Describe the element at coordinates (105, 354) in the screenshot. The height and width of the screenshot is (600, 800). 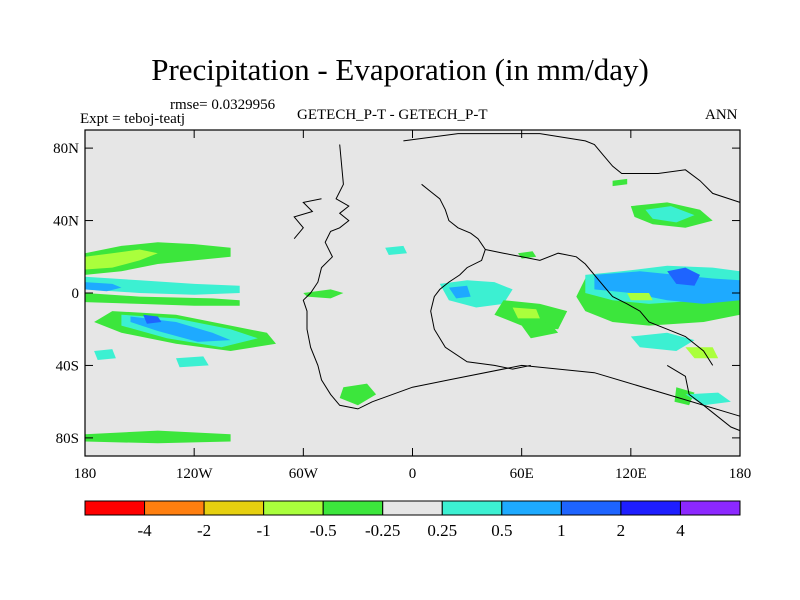
I see `region-west-pacific-cyan-south` at that location.